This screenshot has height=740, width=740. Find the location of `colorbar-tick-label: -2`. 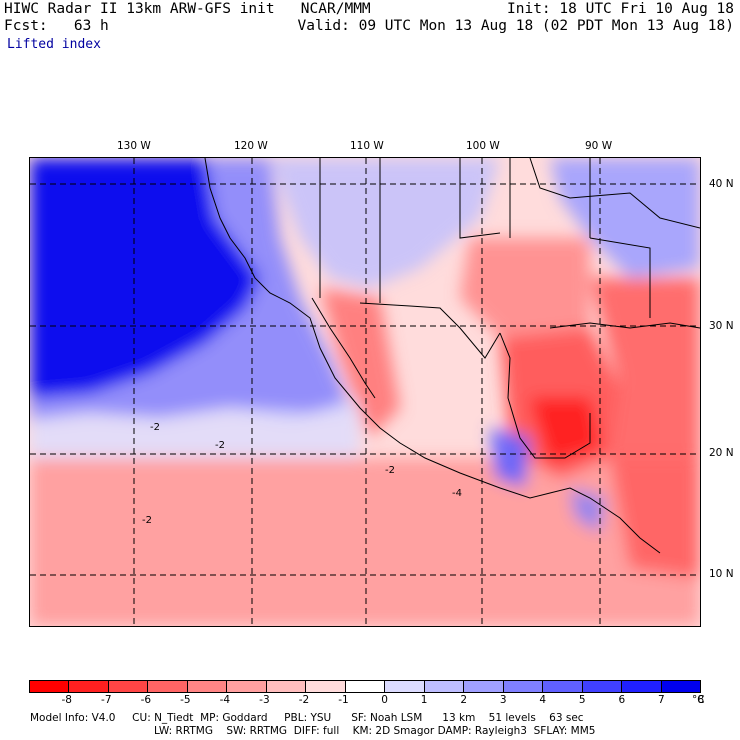

colorbar-tick-label: -2 is located at coordinates (304, 700).